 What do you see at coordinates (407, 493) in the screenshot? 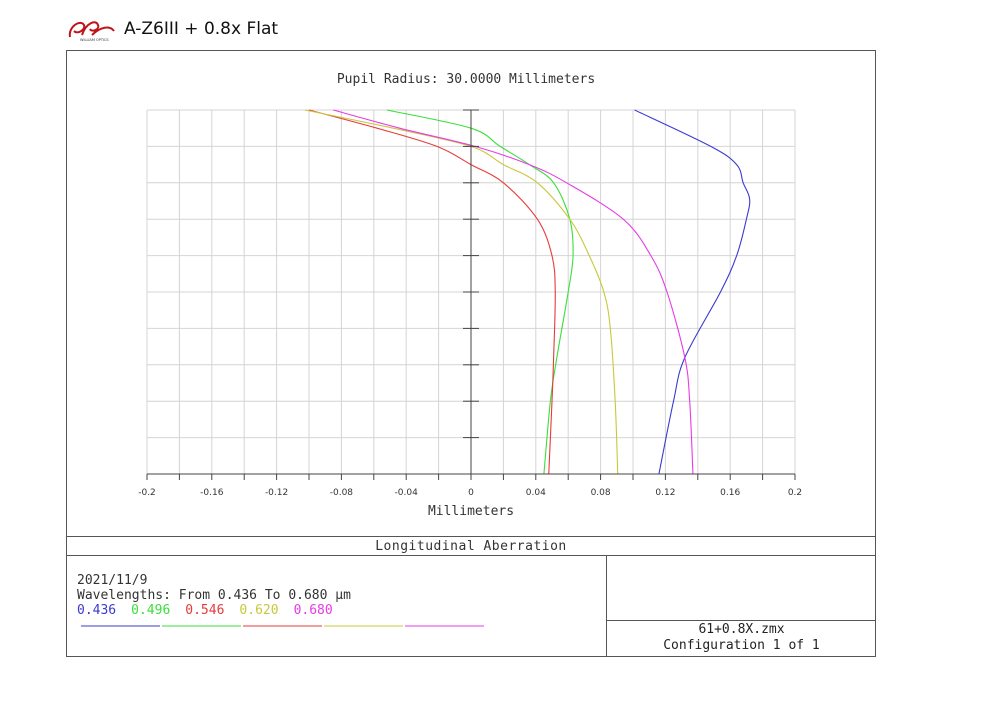
I see `x-tick-label: -0.04` at bounding box center [407, 493].